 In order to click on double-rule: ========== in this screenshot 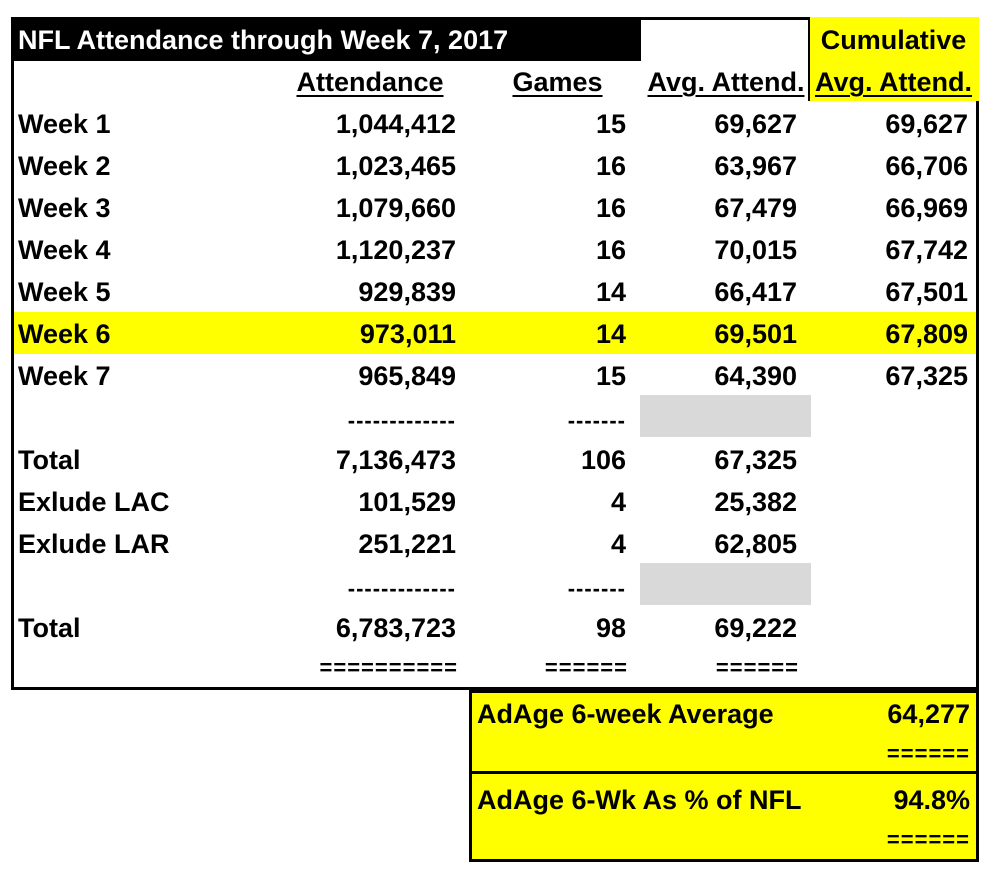, I will do `click(388, 667)`.